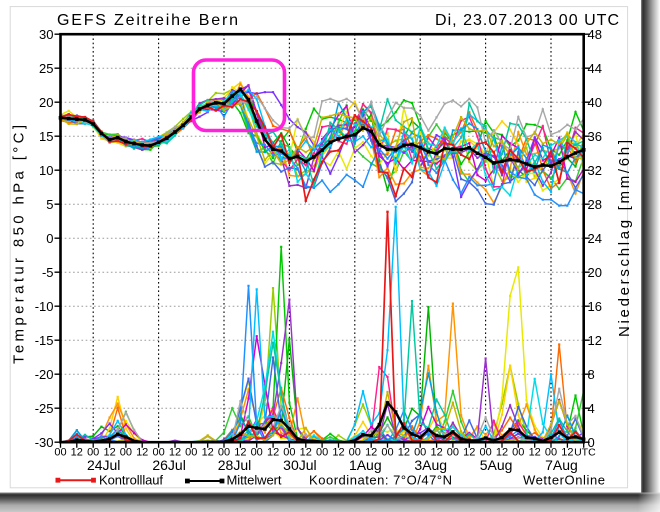  I want to click on svg-text: 30Jul, so click(299, 465).